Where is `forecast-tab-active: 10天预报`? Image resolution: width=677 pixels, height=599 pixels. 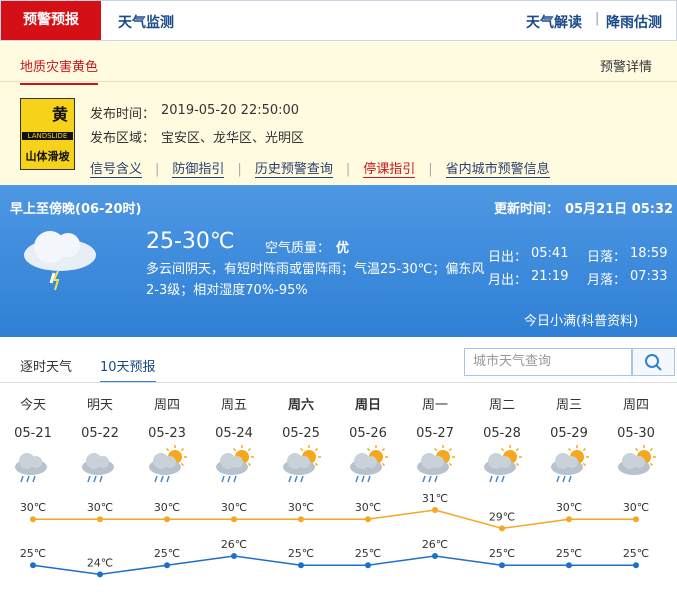 forecast-tab-active: 10天预报 is located at coordinates (128, 369).